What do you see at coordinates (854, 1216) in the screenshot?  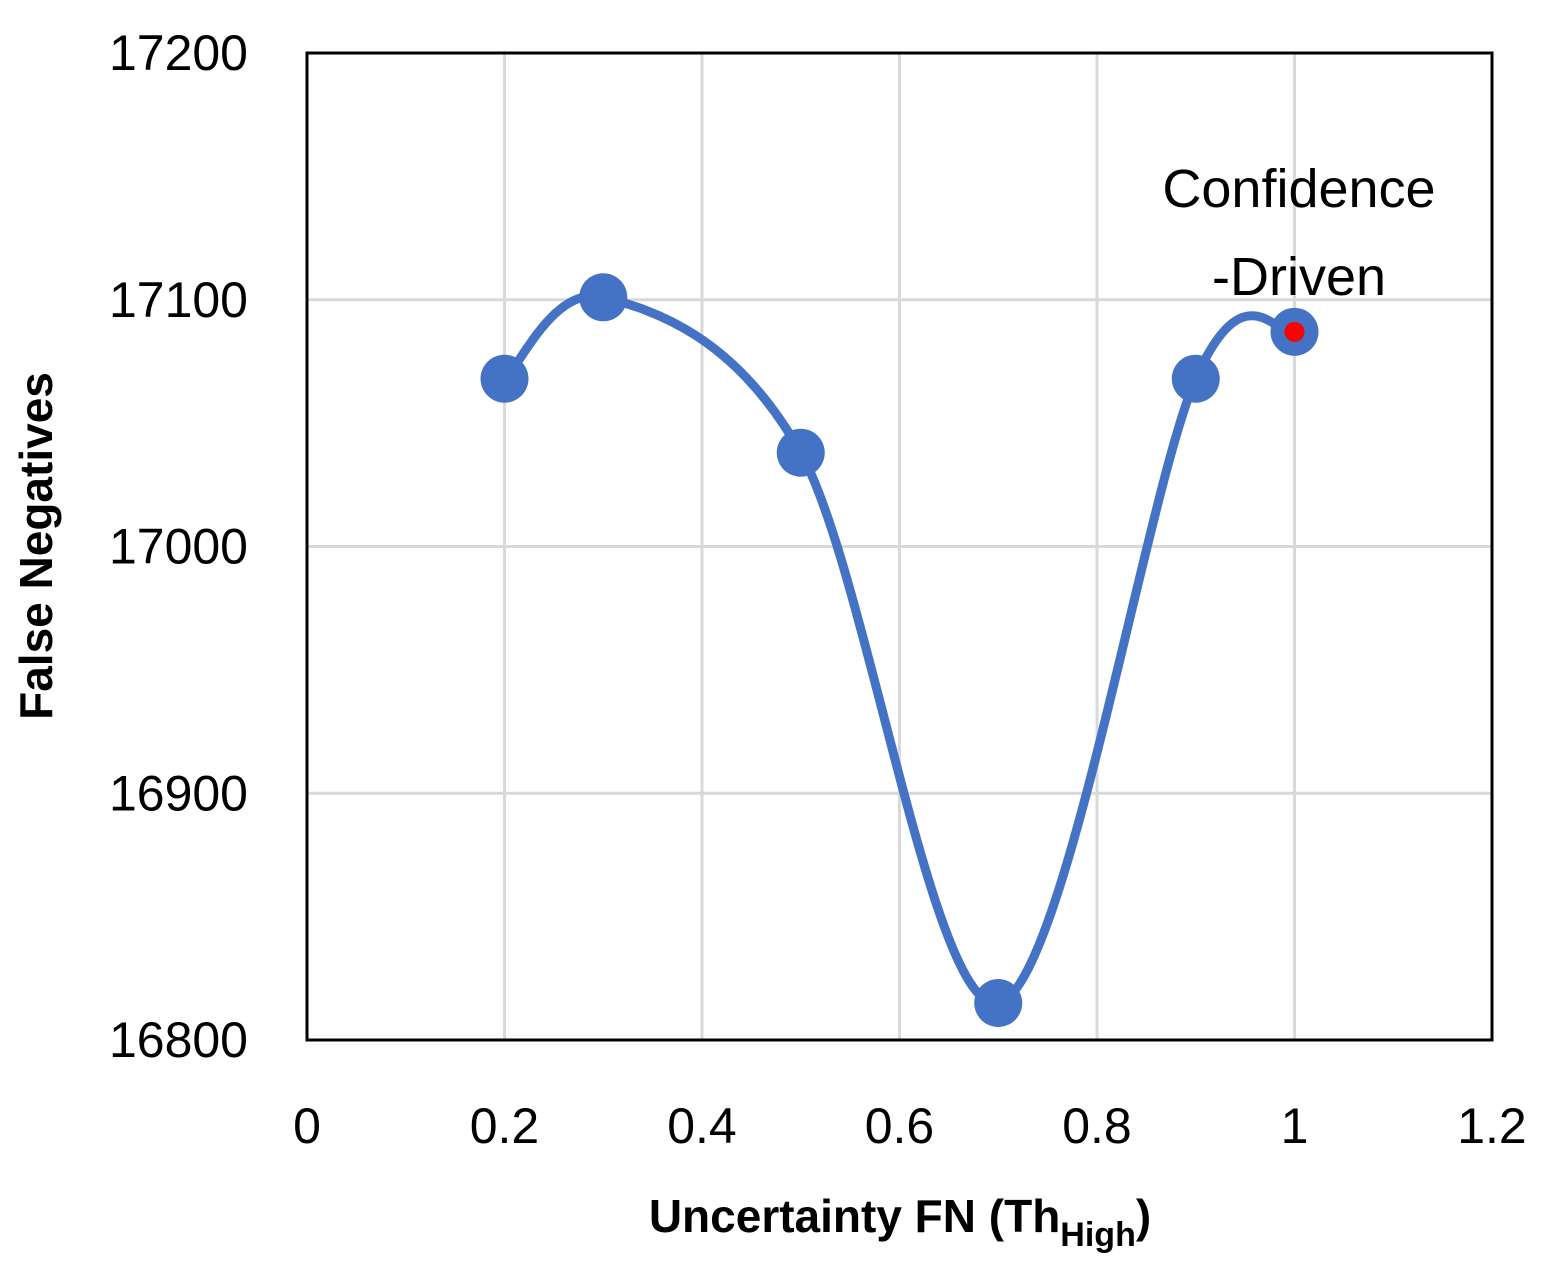 I see `x-axis-title-main: Uncertainty FN (Th` at bounding box center [854, 1216].